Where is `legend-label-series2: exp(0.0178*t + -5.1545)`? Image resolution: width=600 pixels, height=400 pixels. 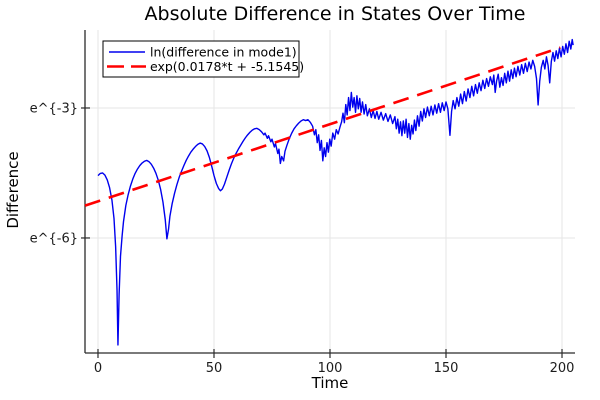 legend-label-series2: exp(0.0178*t + -5.1545) is located at coordinates (227, 66).